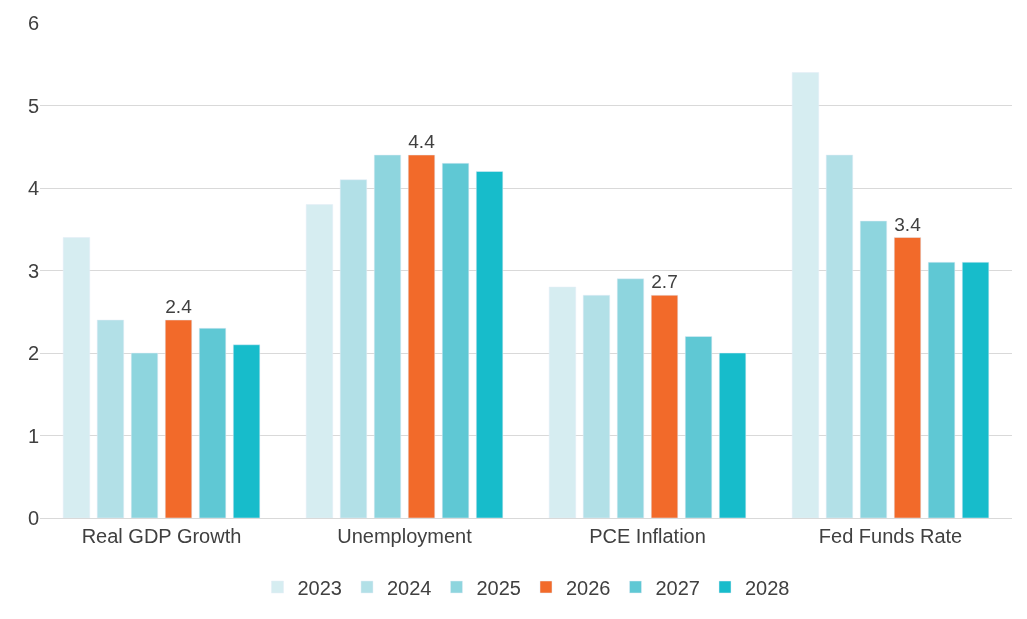 The image size is (1027, 619). I want to click on x-tick-label: PCE Inflation, so click(647, 536).